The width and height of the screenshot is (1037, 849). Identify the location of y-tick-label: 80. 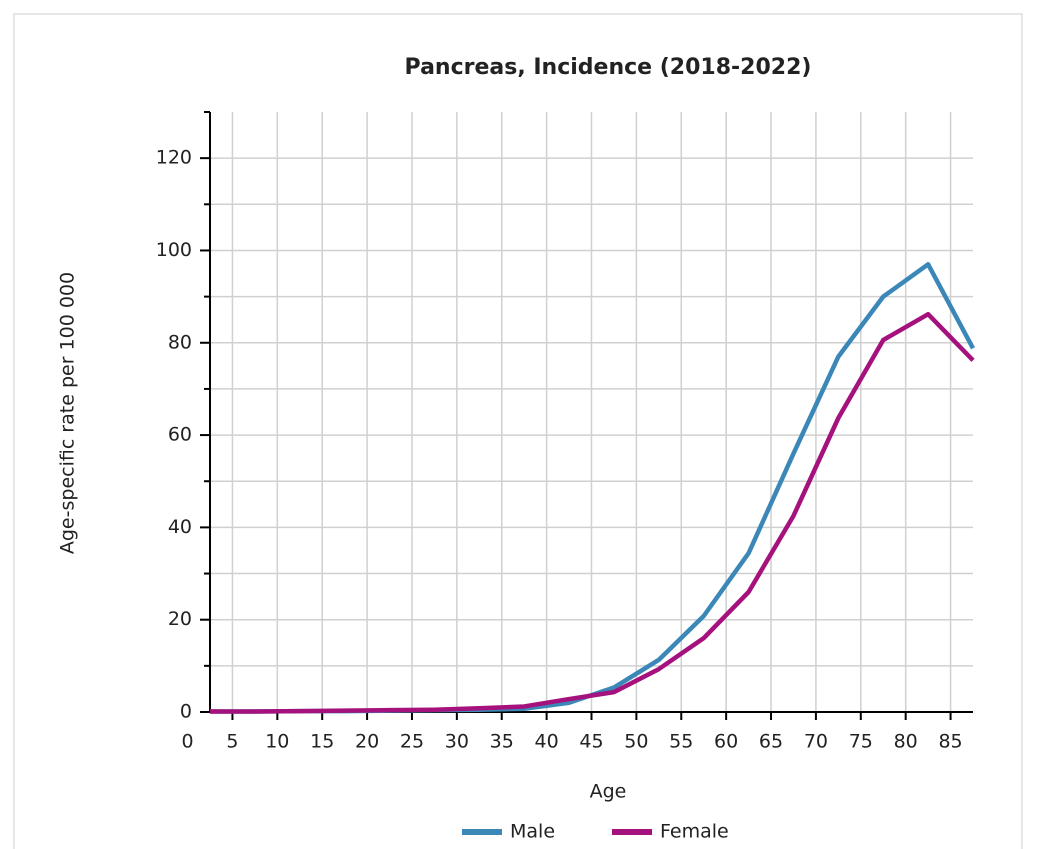
(180, 342).